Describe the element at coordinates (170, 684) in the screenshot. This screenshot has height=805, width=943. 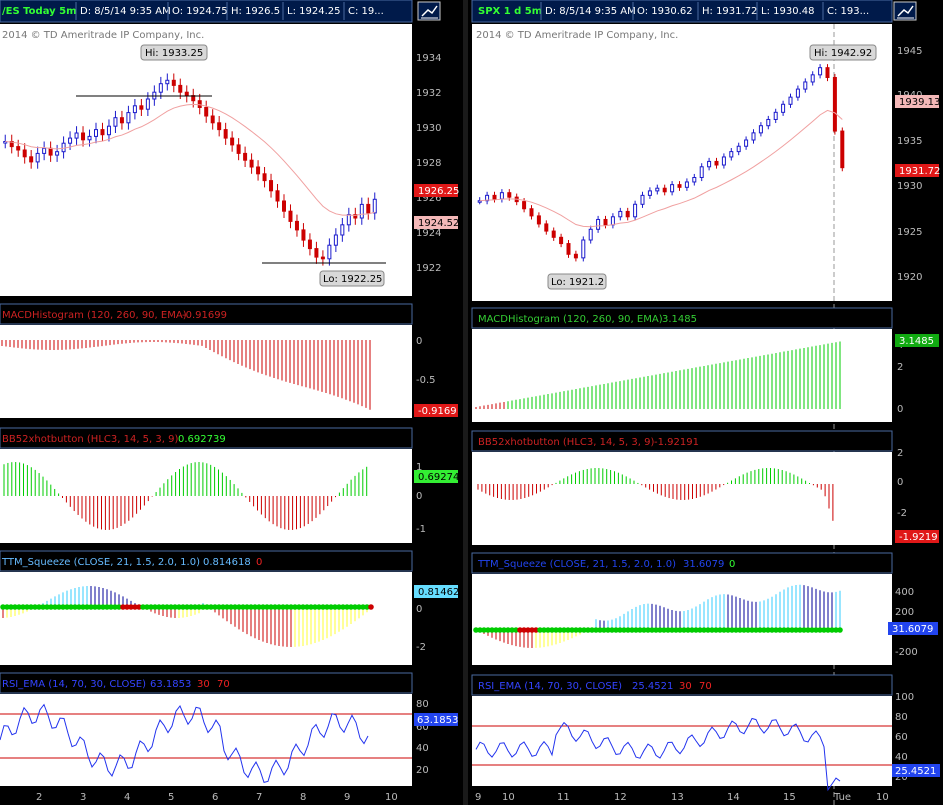
I see `left-rsi-value: 63.1853` at that location.